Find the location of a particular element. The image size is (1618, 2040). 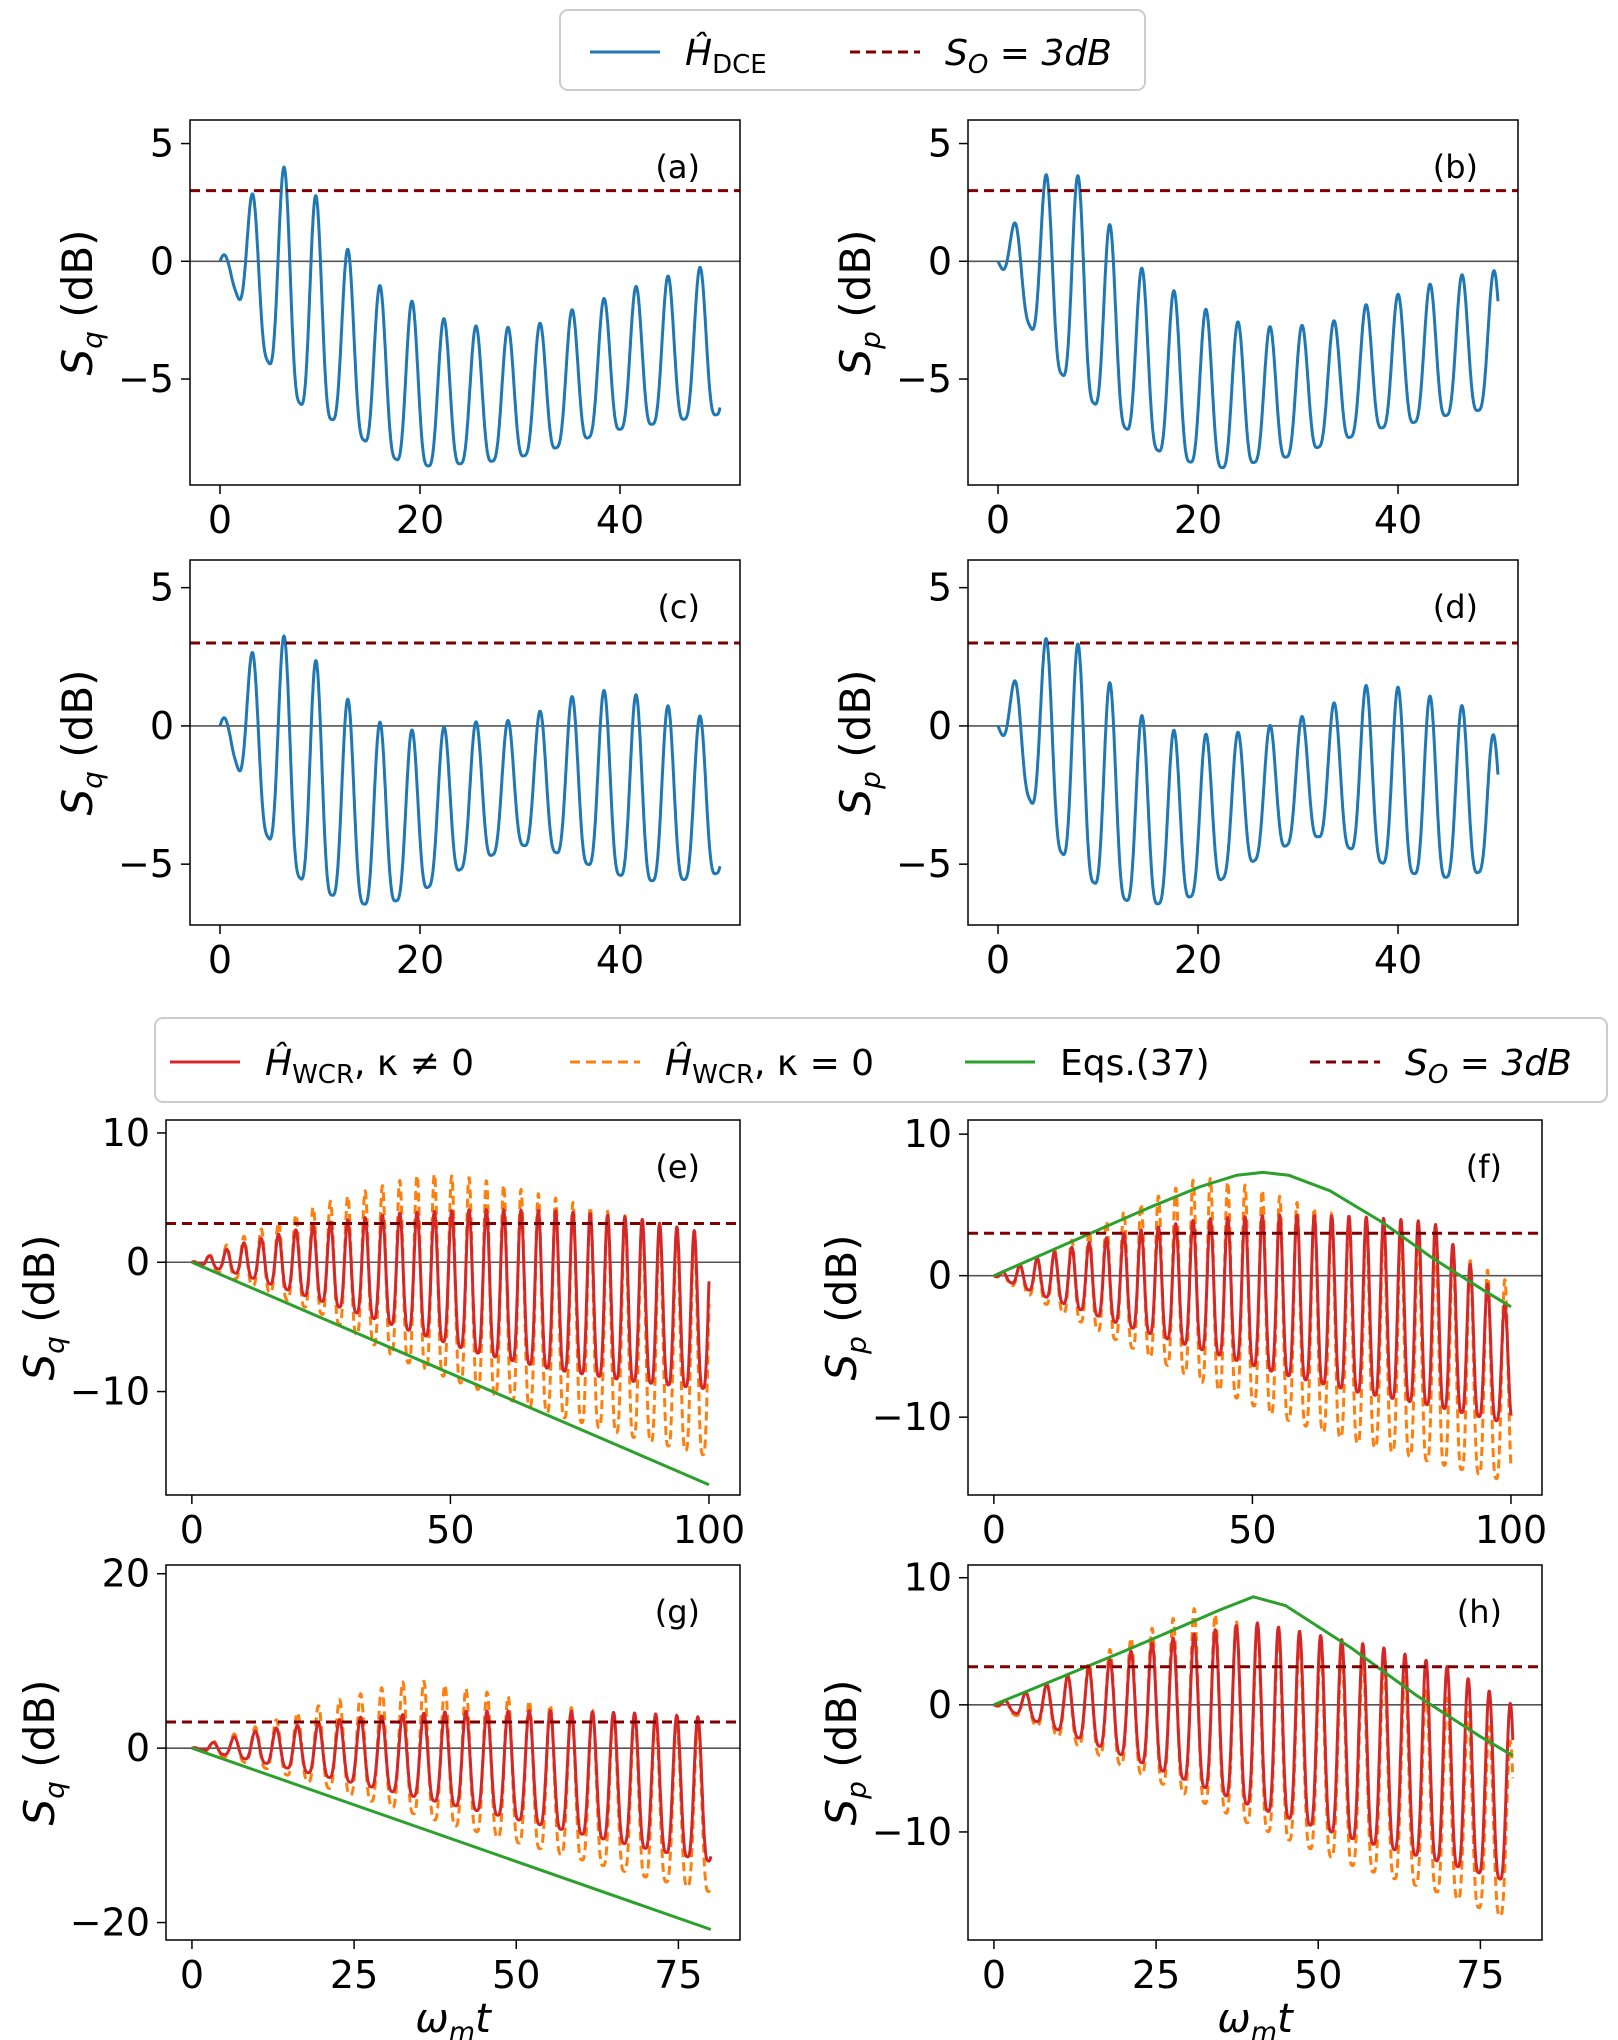

panel-label: (e) is located at coordinates (677, 1167).